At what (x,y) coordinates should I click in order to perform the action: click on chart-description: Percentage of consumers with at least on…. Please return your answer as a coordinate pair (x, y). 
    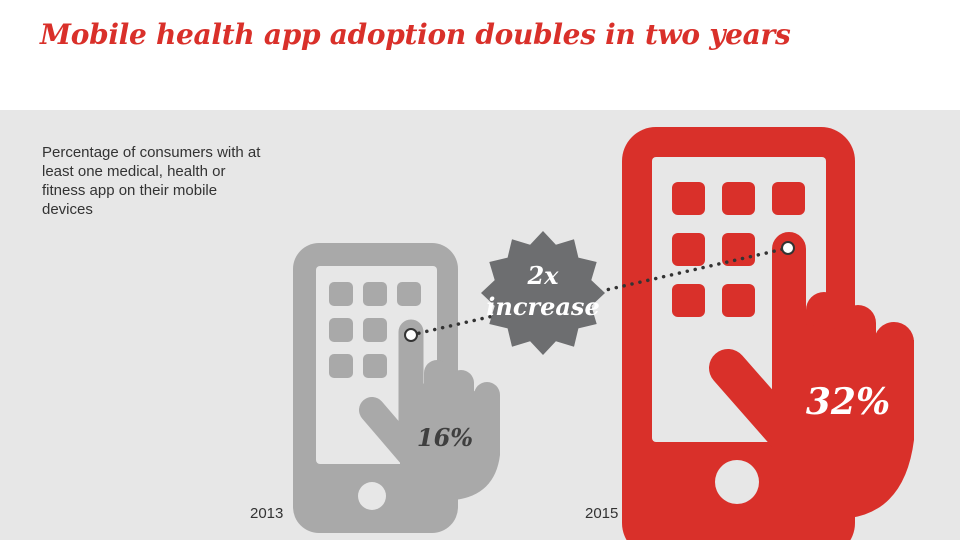
    Looking at the image, I should click on (151, 181).